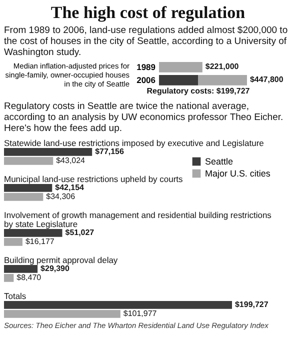 Image resolution: width=296 pixels, height=360 pixels. Describe the element at coordinates (93, 179) in the screenshot. I see `y-tick-label: Municipal land-use restrictions upheld by courts` at that location.